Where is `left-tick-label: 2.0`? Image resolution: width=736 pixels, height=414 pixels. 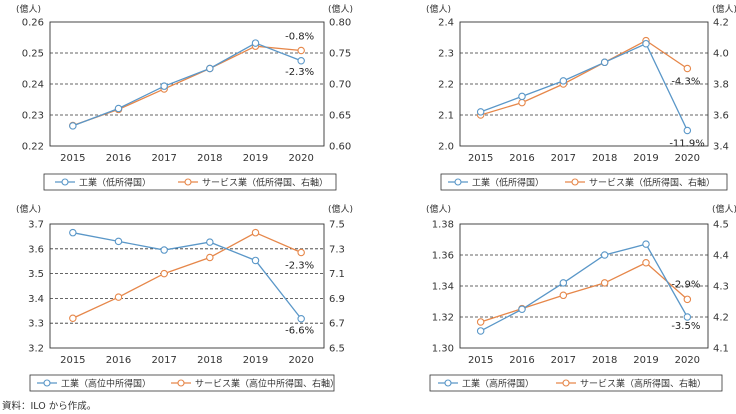 left-tick-label: 2.0 is located at coordinates (446, 147).